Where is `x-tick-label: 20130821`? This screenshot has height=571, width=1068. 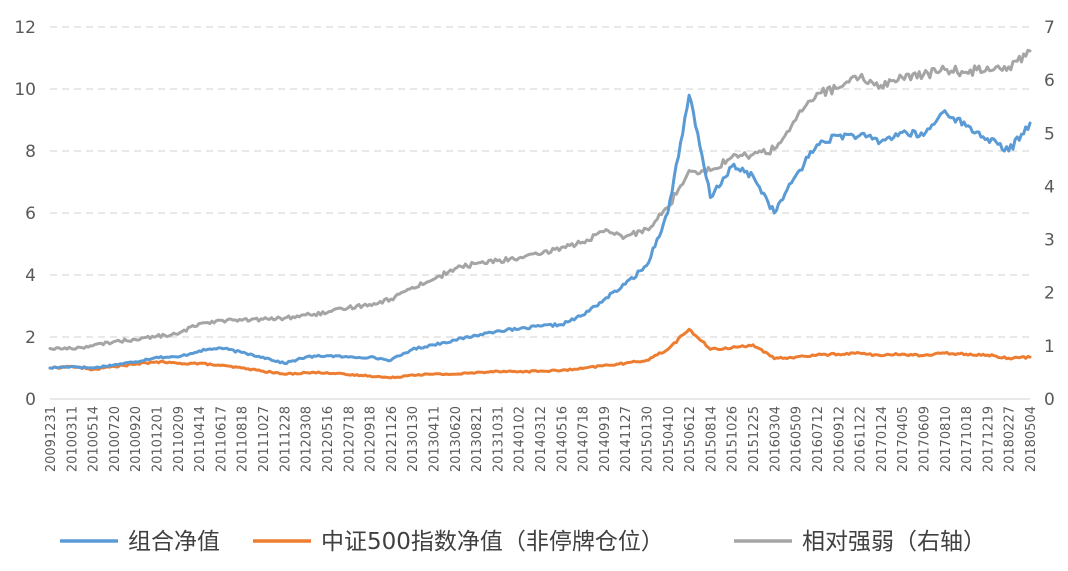 x-tick-label: 20130821 is located at coordinates (477, 439).